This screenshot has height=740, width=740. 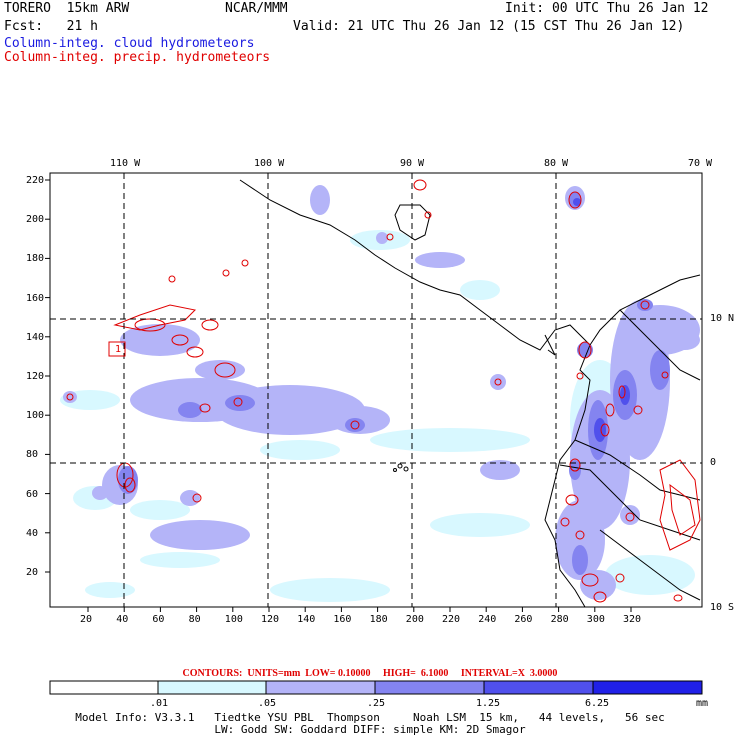 I want to click on x-tick-label: 260, so click(x=523, y=619).